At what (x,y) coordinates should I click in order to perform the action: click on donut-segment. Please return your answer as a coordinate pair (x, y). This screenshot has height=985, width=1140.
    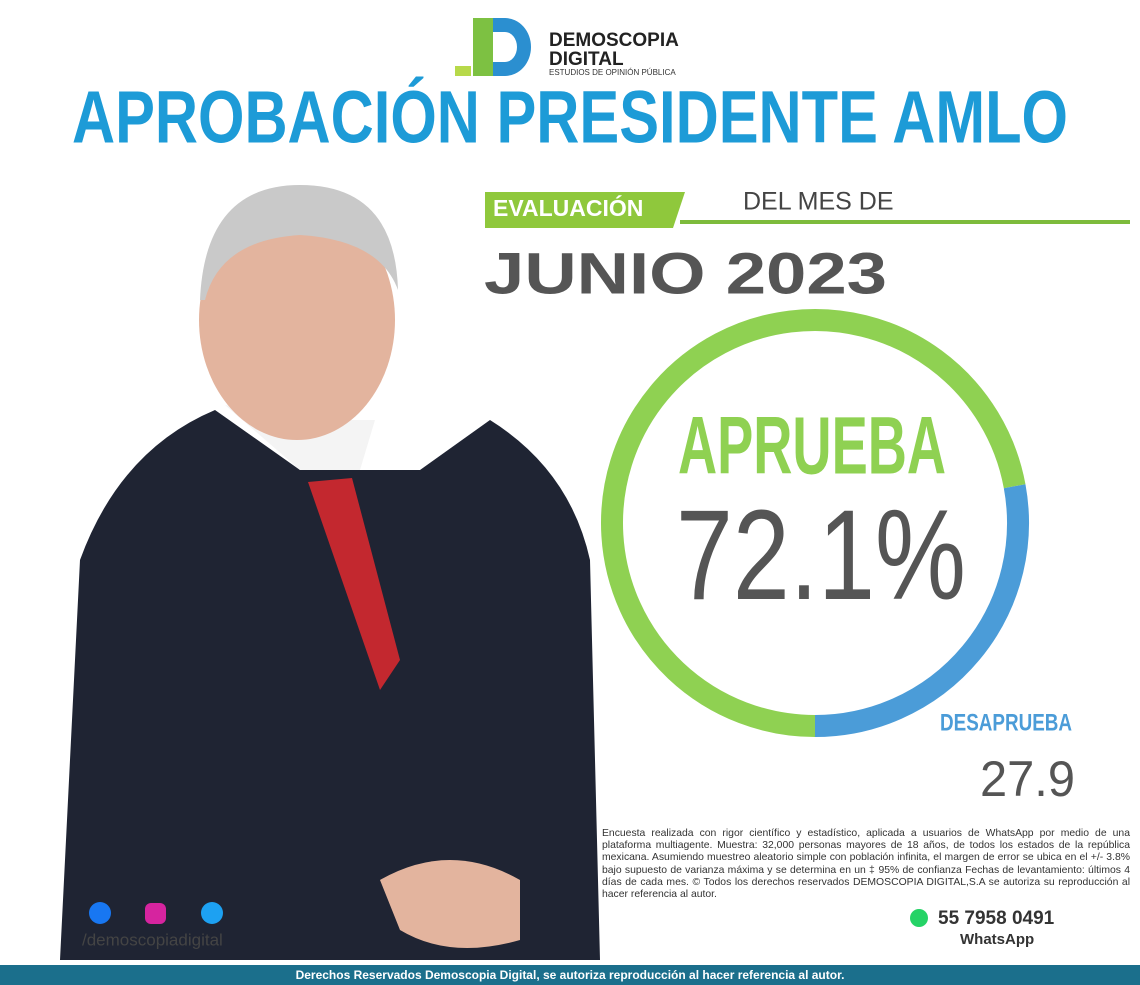
    Looking at the image, I should click on (921, 610).